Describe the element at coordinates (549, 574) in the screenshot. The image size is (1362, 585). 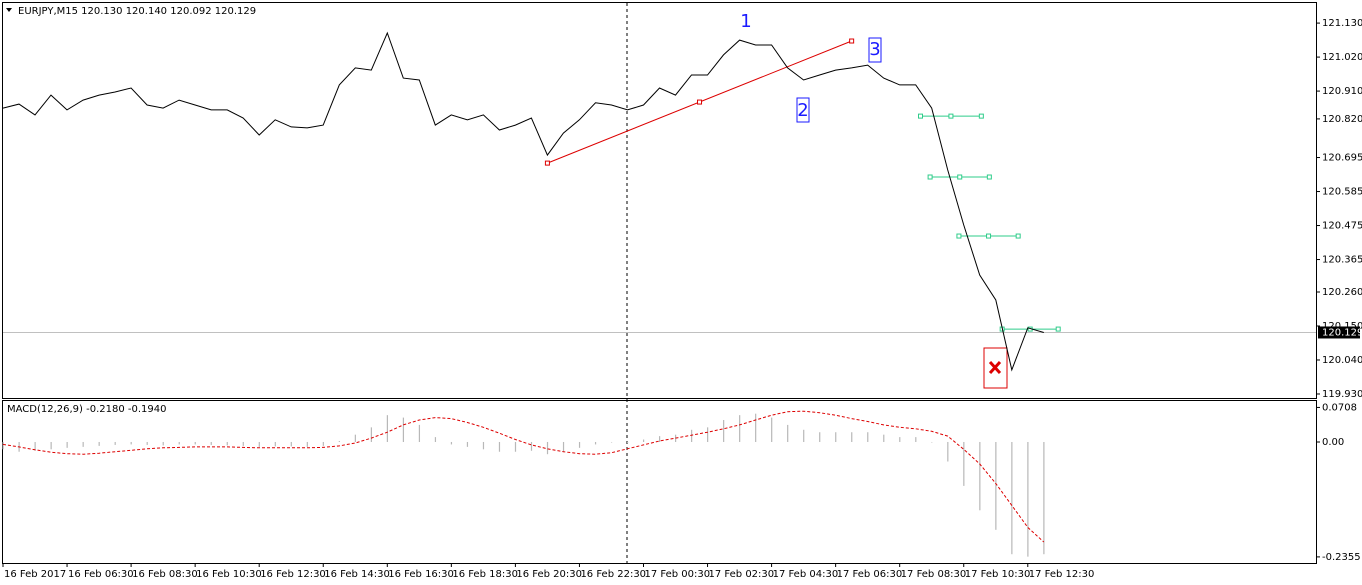
I see `x-tick-label: 16 Feb 20:30` at that location.